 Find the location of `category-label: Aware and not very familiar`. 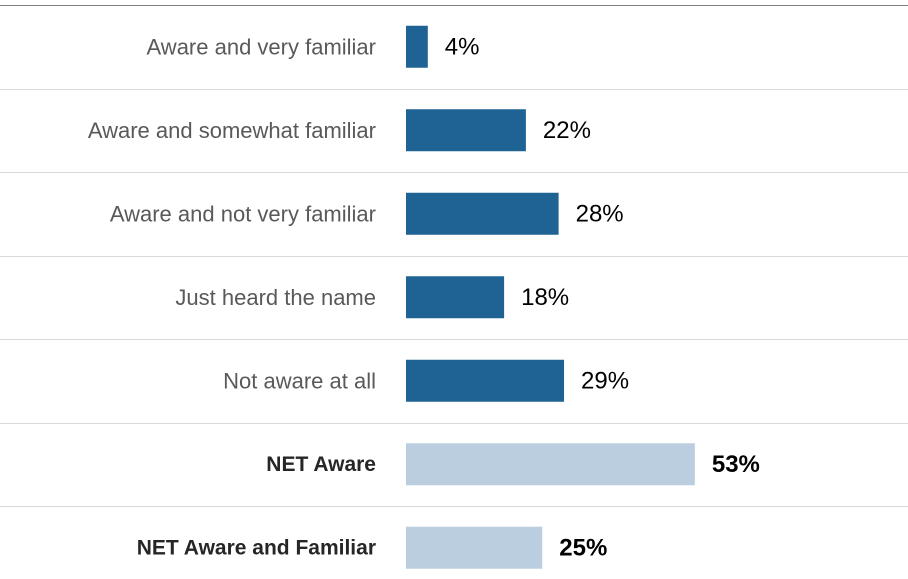

category-label: Aware and not very familiar is located at coordinates (243, 213).